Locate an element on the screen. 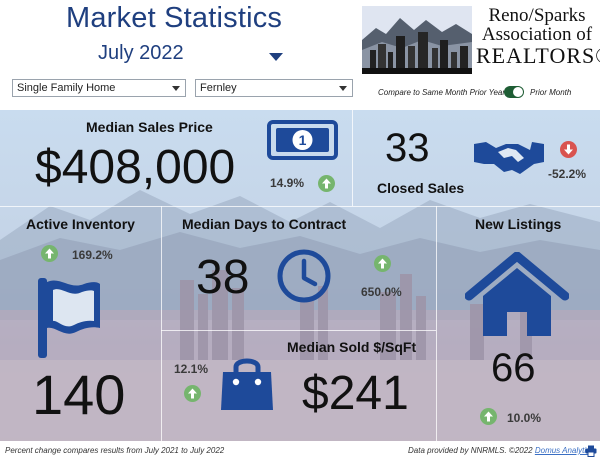 The width and height of the screenshot is (600, 461). new-listings-label: New Listings is located at coordinates (518, 224).